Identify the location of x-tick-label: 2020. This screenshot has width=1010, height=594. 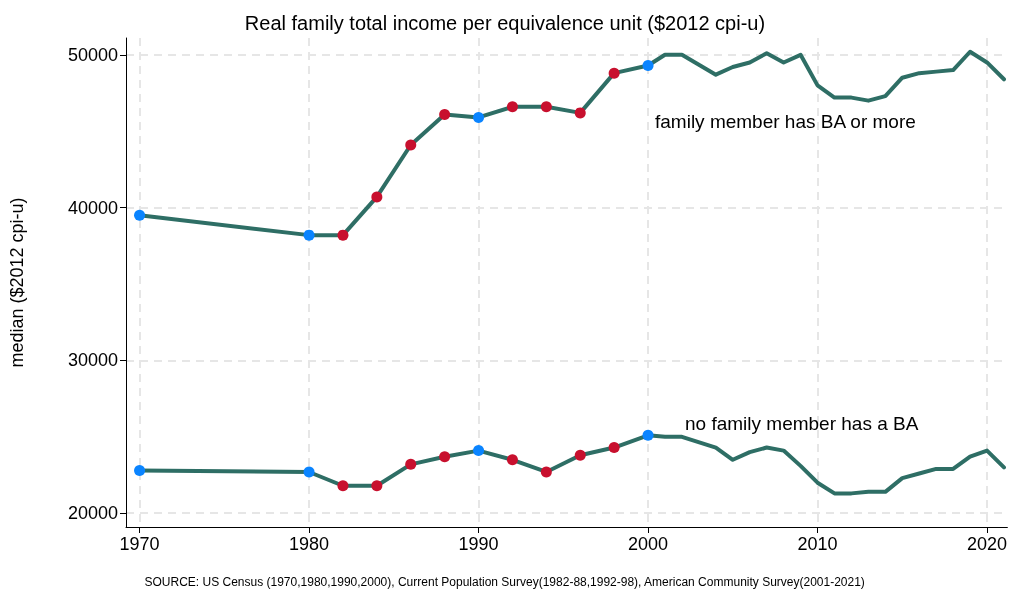
(987, 544).